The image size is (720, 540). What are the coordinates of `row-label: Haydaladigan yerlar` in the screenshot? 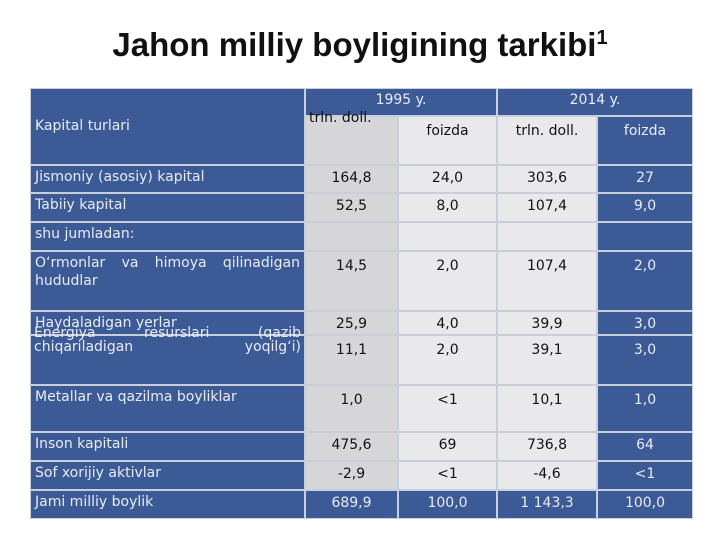 It's located at (167, 323).